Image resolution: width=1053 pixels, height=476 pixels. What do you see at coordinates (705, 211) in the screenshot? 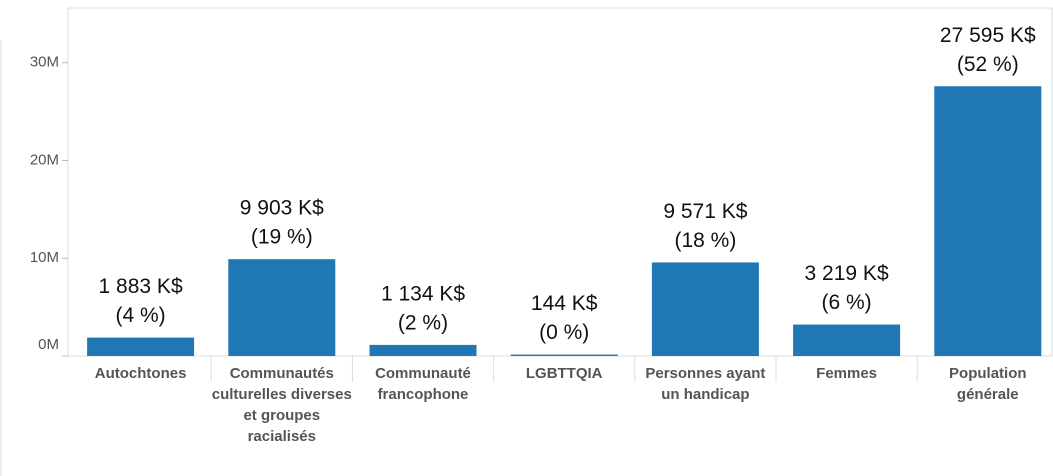
I see `value-label: 9 571 K$` at bounding box center [705, 211].